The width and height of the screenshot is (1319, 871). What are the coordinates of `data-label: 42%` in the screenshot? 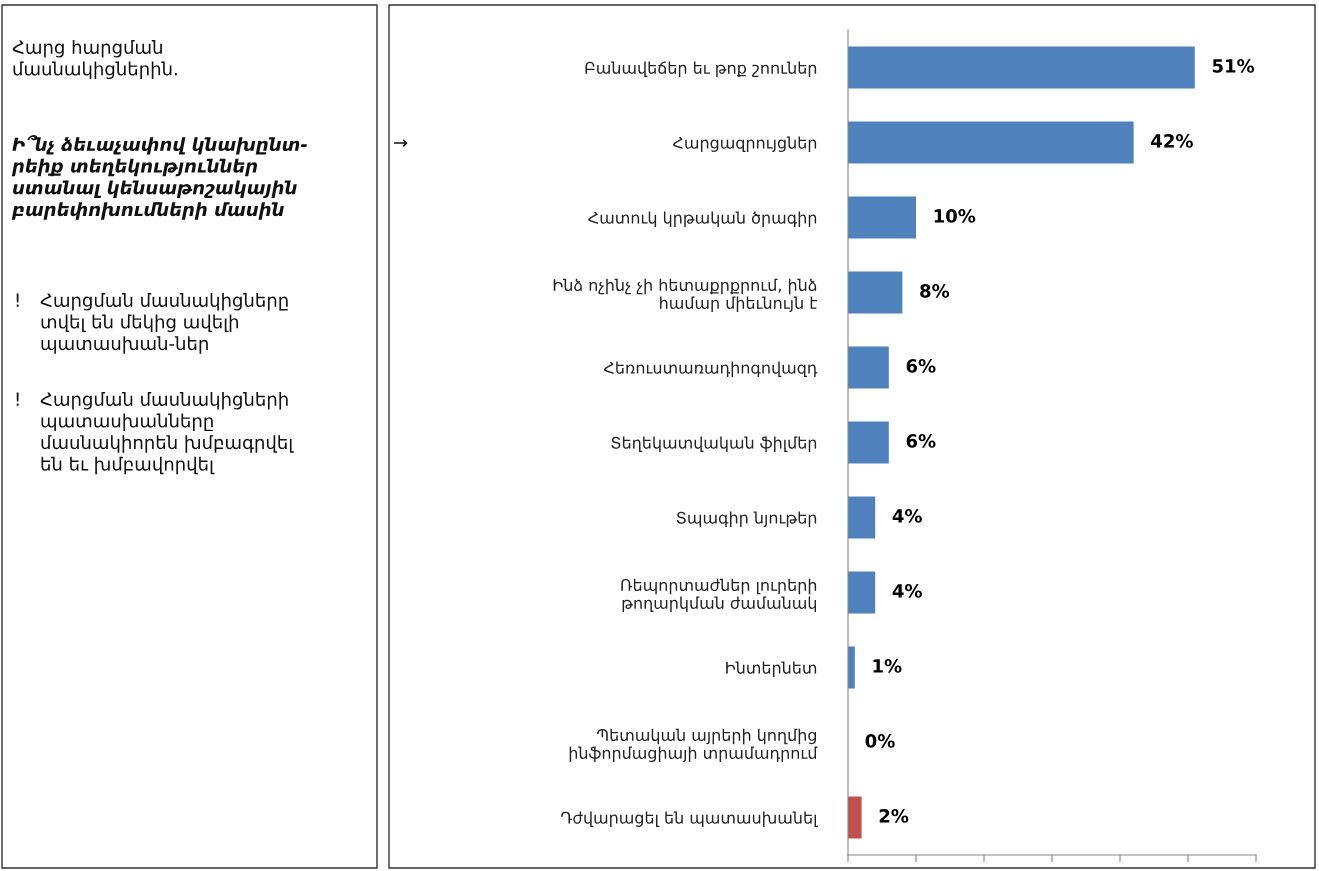 It's located at (1172, 141).